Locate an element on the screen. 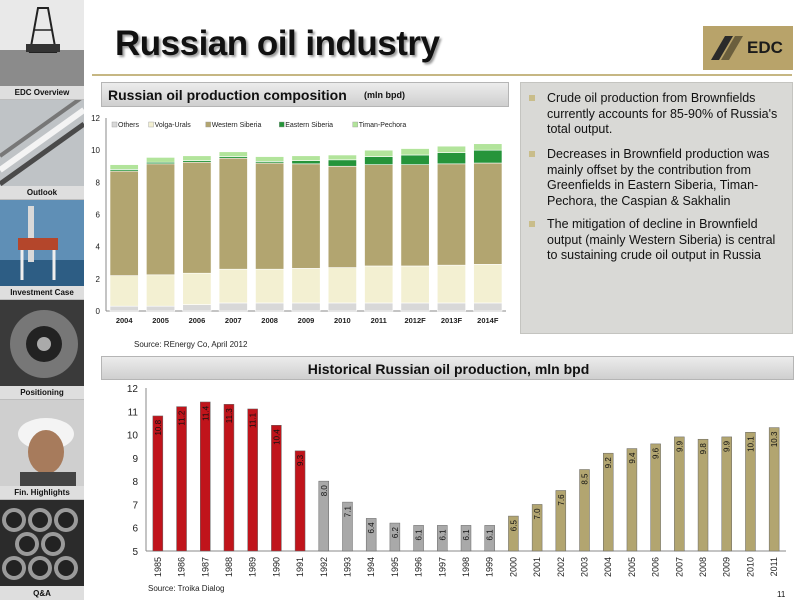  pipeline-photo is located at coordinates (42, 143).